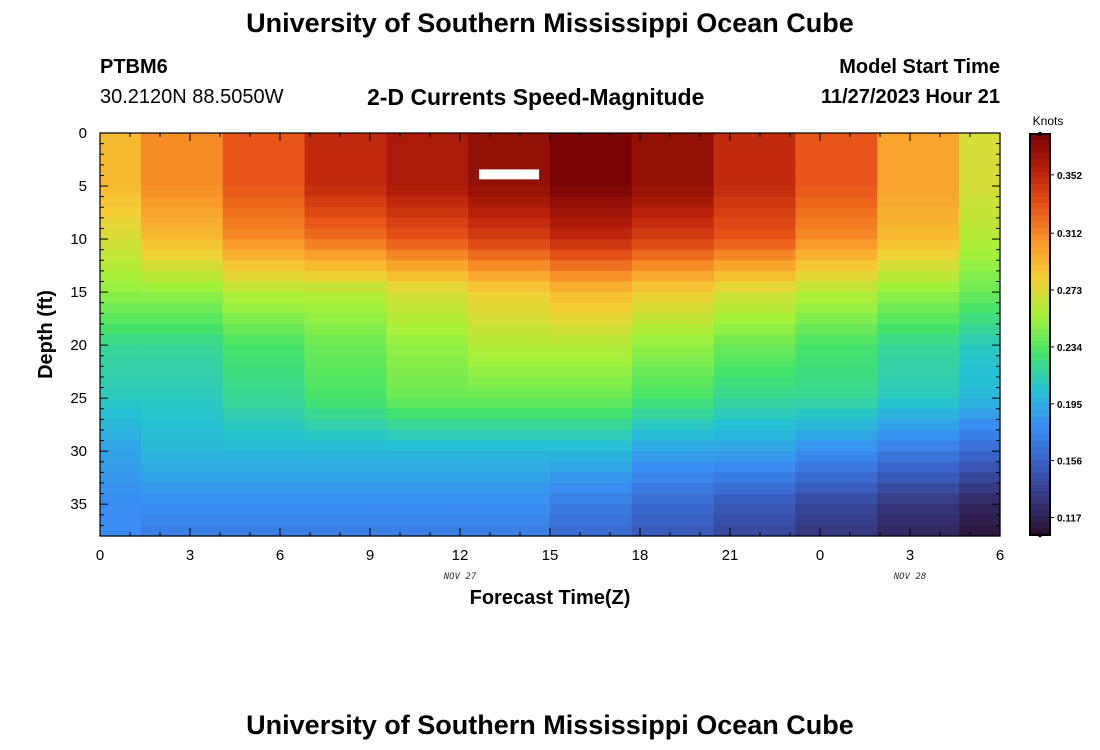  I want to click on y-tick-label: 15, so click(78, 292).